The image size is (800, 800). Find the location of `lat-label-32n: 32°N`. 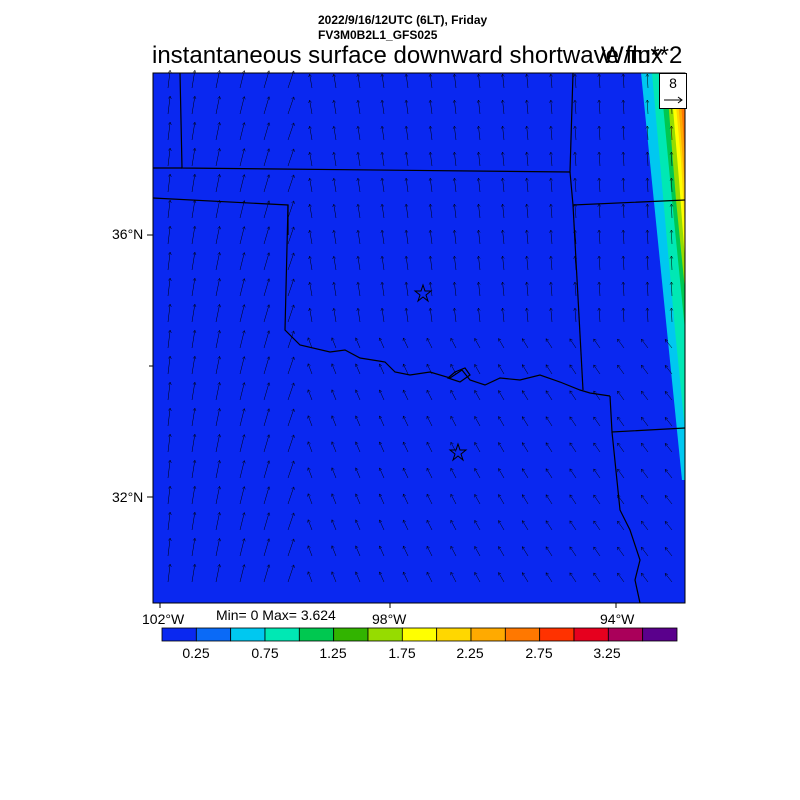

lat-label-32n: 32°N is located at coordinates (128, 497).